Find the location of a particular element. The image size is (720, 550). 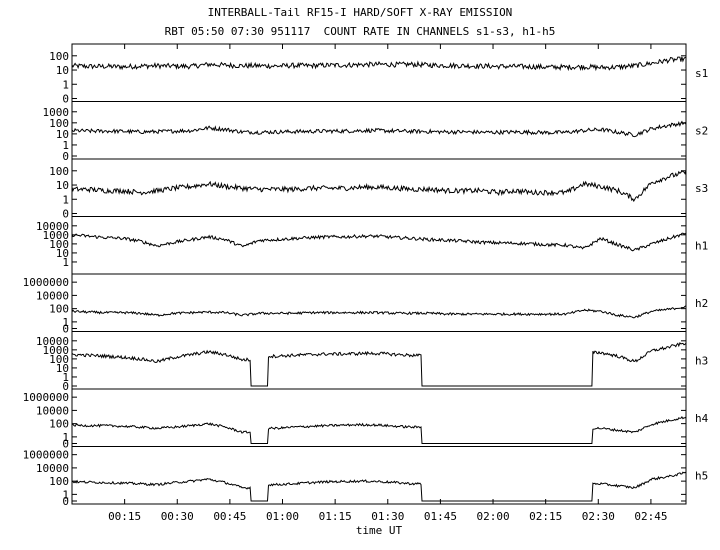

x-tick-label: 02:15 is located at coordinates (545, 516).